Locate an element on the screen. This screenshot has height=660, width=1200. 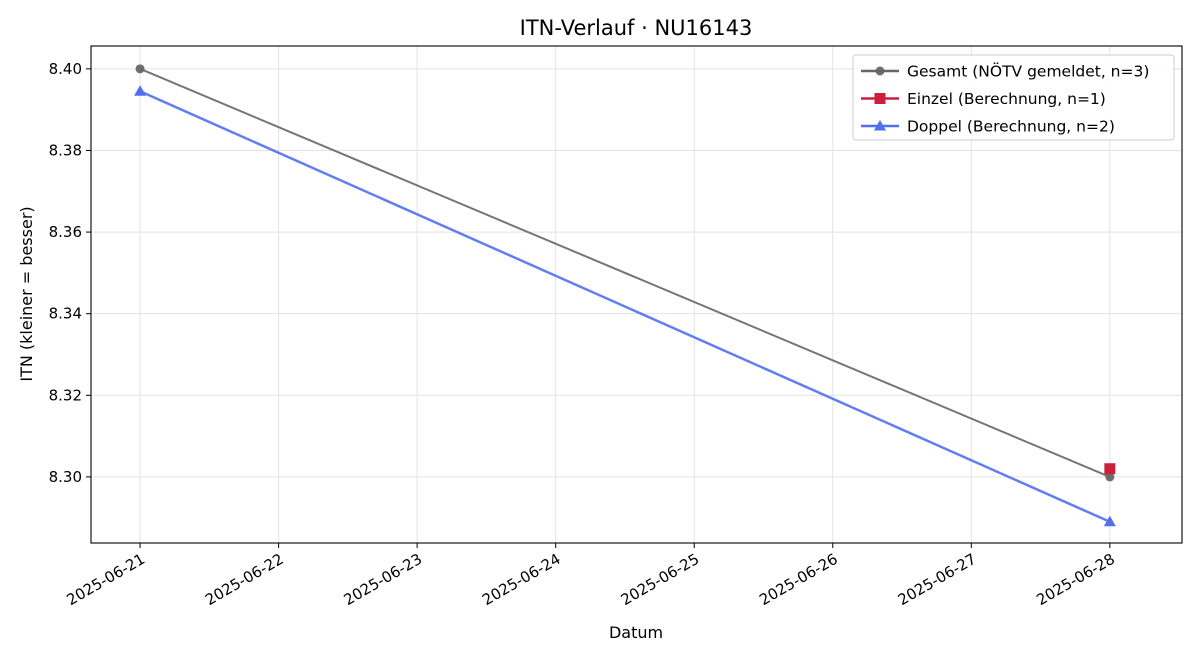
x-tick-label: 2025-06-28 is located at coordinates (1075, 579).